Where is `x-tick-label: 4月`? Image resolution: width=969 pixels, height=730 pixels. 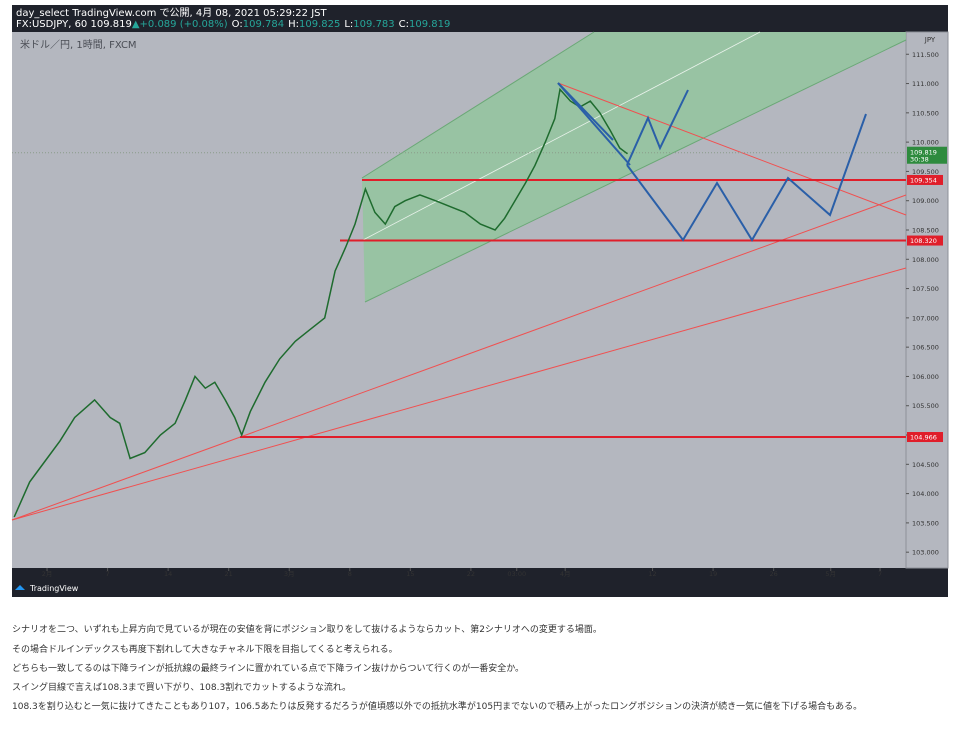 x-tick-label: 4月 is located at coordinates (565, 574).